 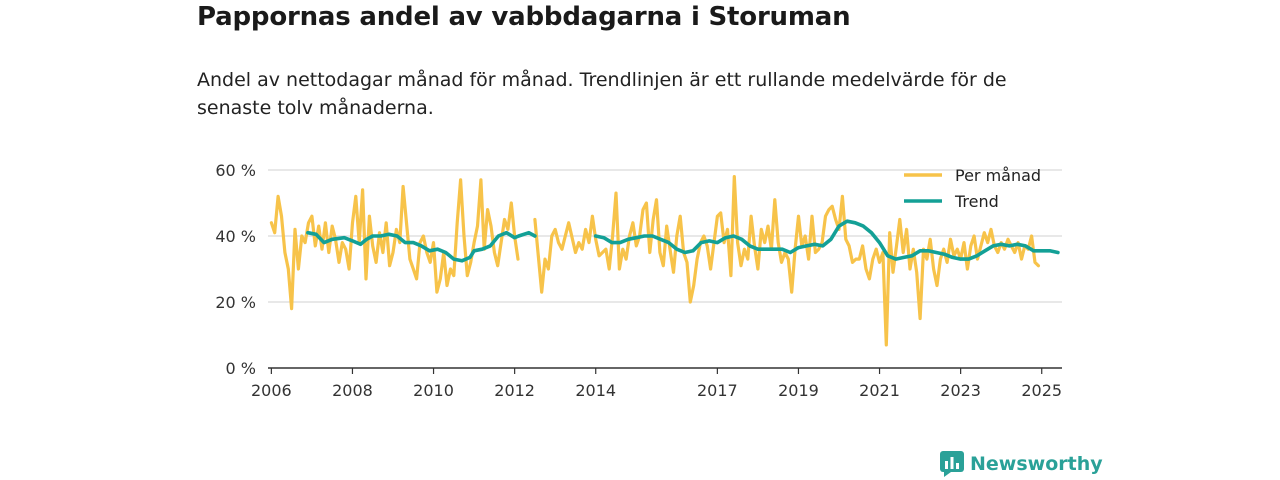 What do you see at coordinates (241, 368) in the screenshot?
I see `y-tick-label: 0 %` at bounding box center [241, 368].